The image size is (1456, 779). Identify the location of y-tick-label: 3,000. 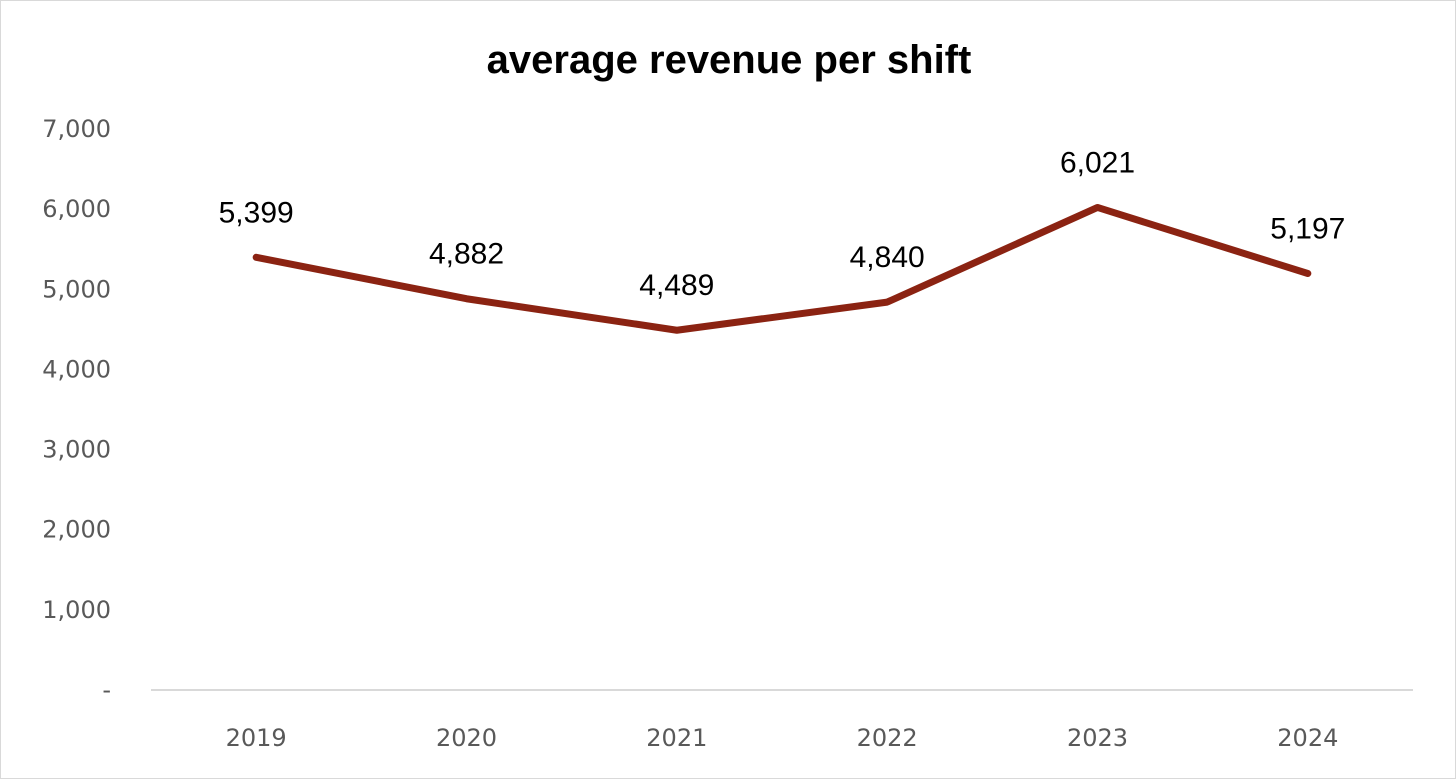
(76, 450).